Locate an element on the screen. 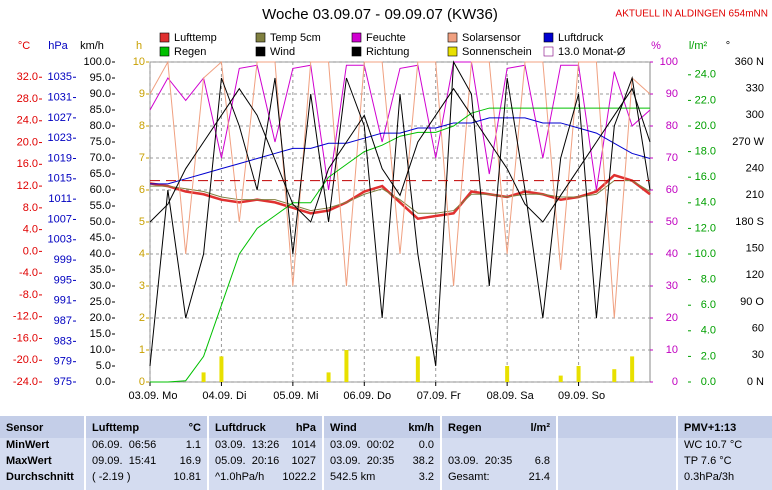 This screenshot has width=772, height=490. y-tick-label: 8 is located at coordinates (142, 126).